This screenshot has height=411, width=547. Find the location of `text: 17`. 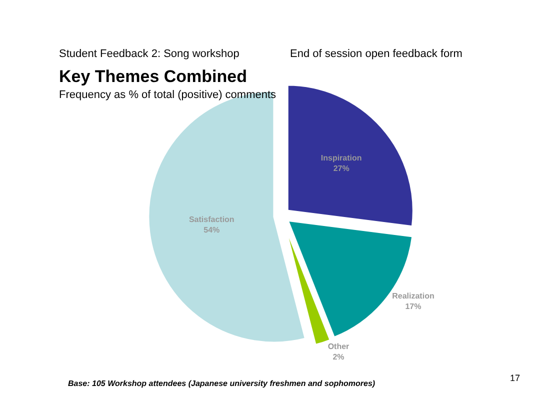

text: 17 is located at coordinates (515, 378).